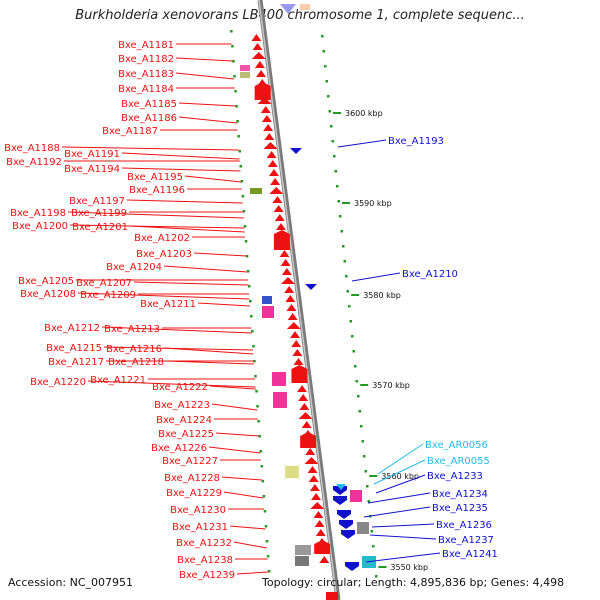 This screenshot has width=600, height=600. Describe the element at coordinates (205, 560) in the screenshot. I see `gene-label: Bxe_A1238` at that location.